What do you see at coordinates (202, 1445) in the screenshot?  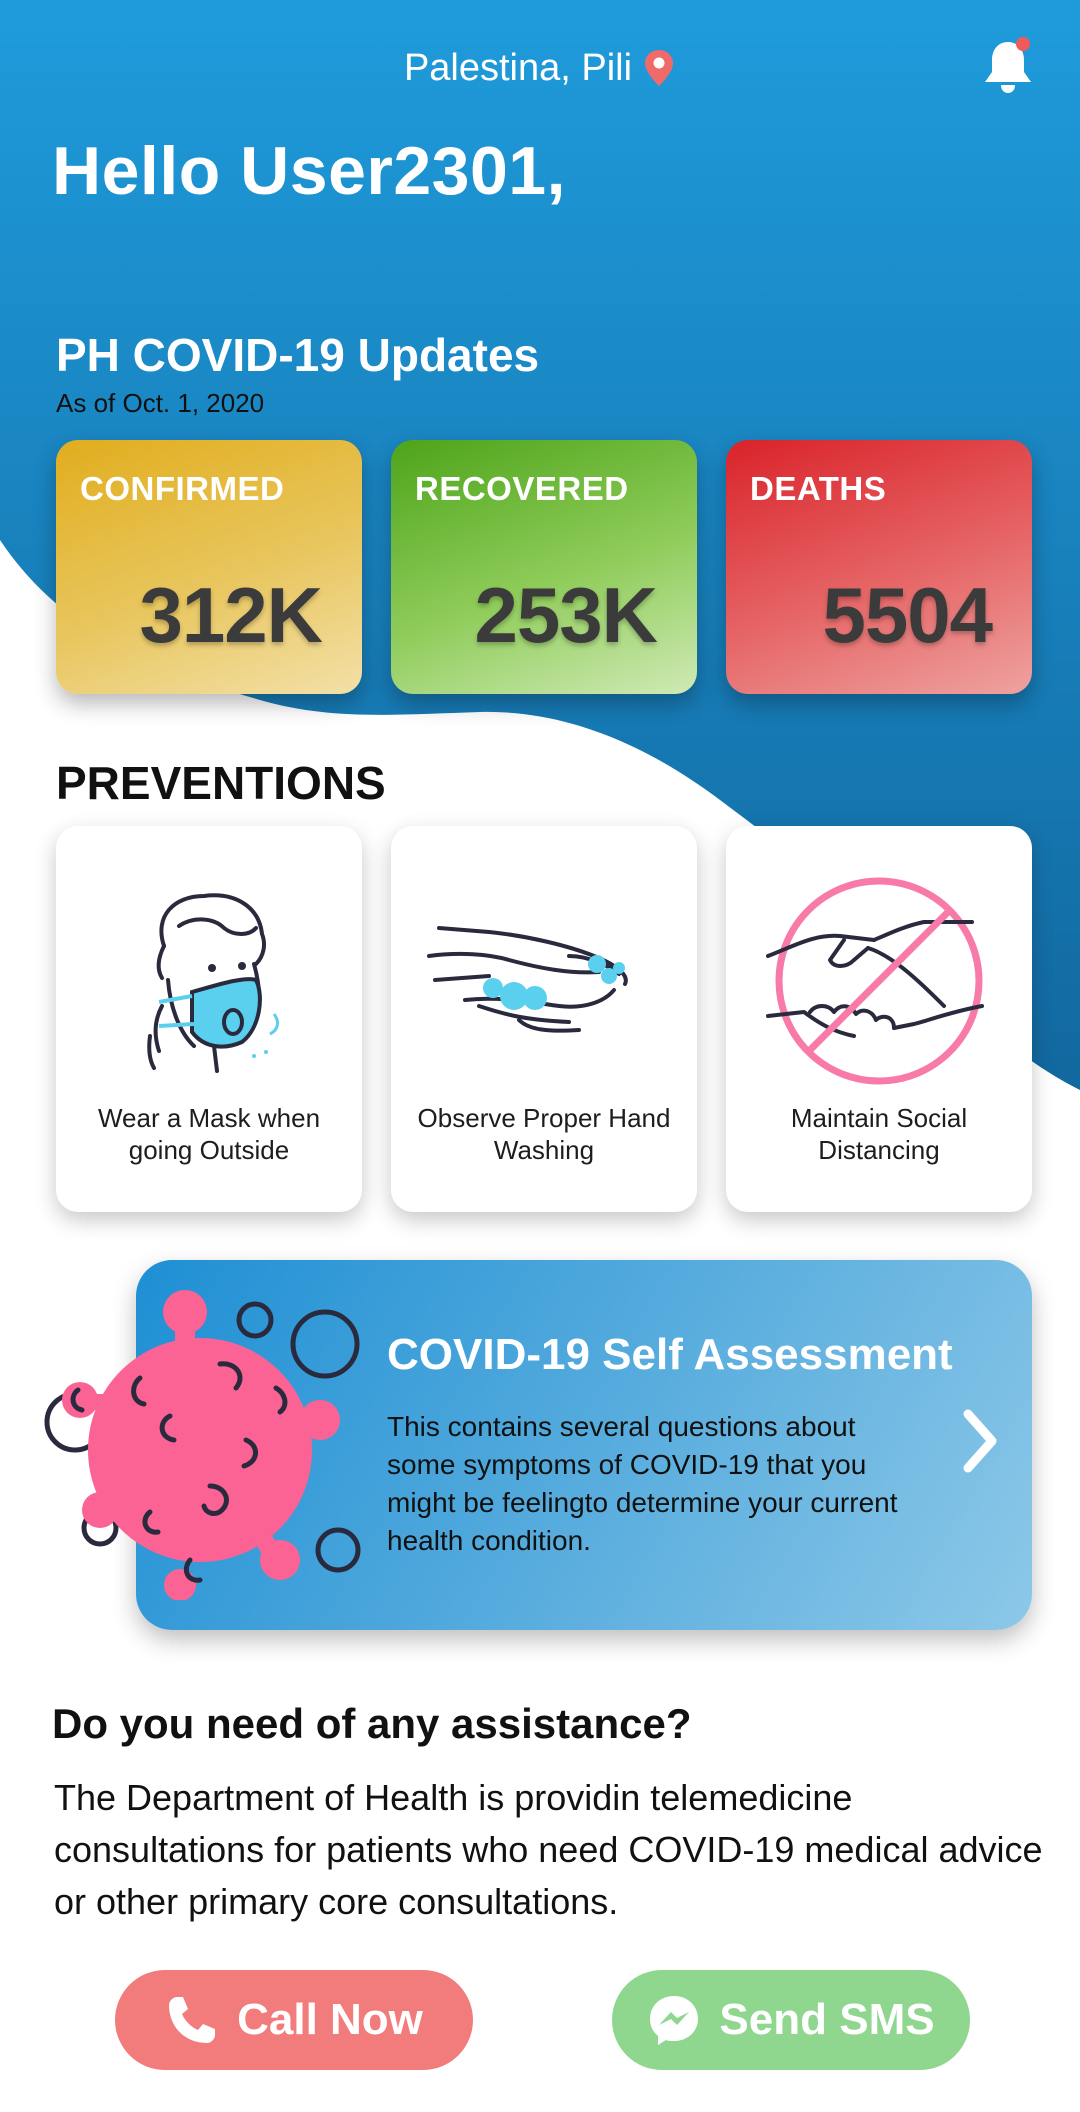 I see `virus-icon` at bounding box center [202, 1445].